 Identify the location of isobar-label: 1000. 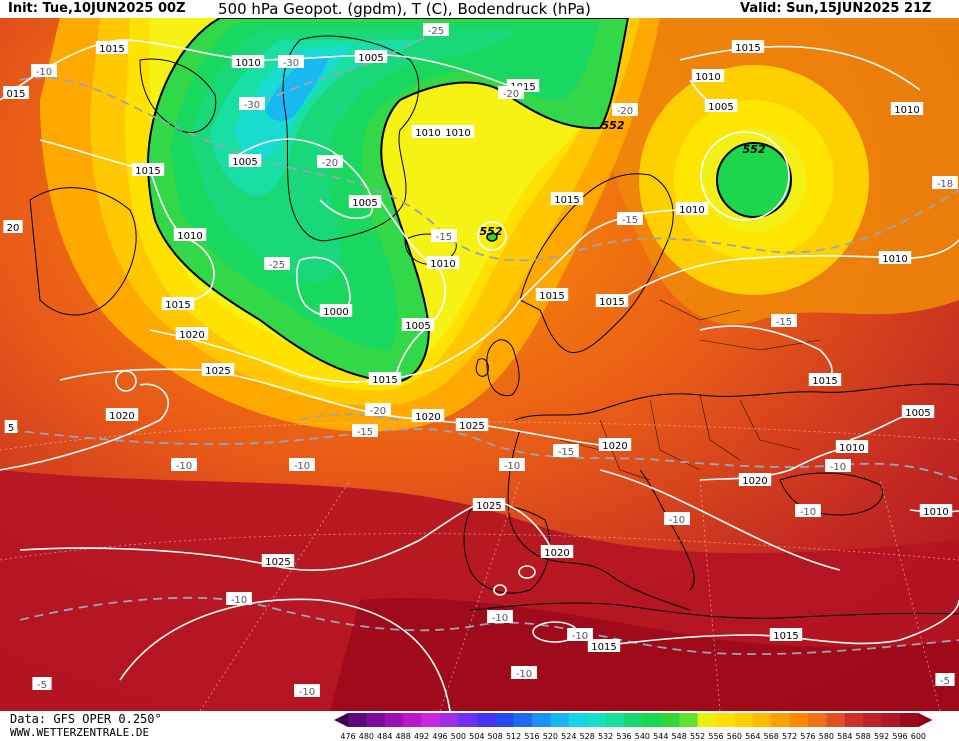
(336, 311).